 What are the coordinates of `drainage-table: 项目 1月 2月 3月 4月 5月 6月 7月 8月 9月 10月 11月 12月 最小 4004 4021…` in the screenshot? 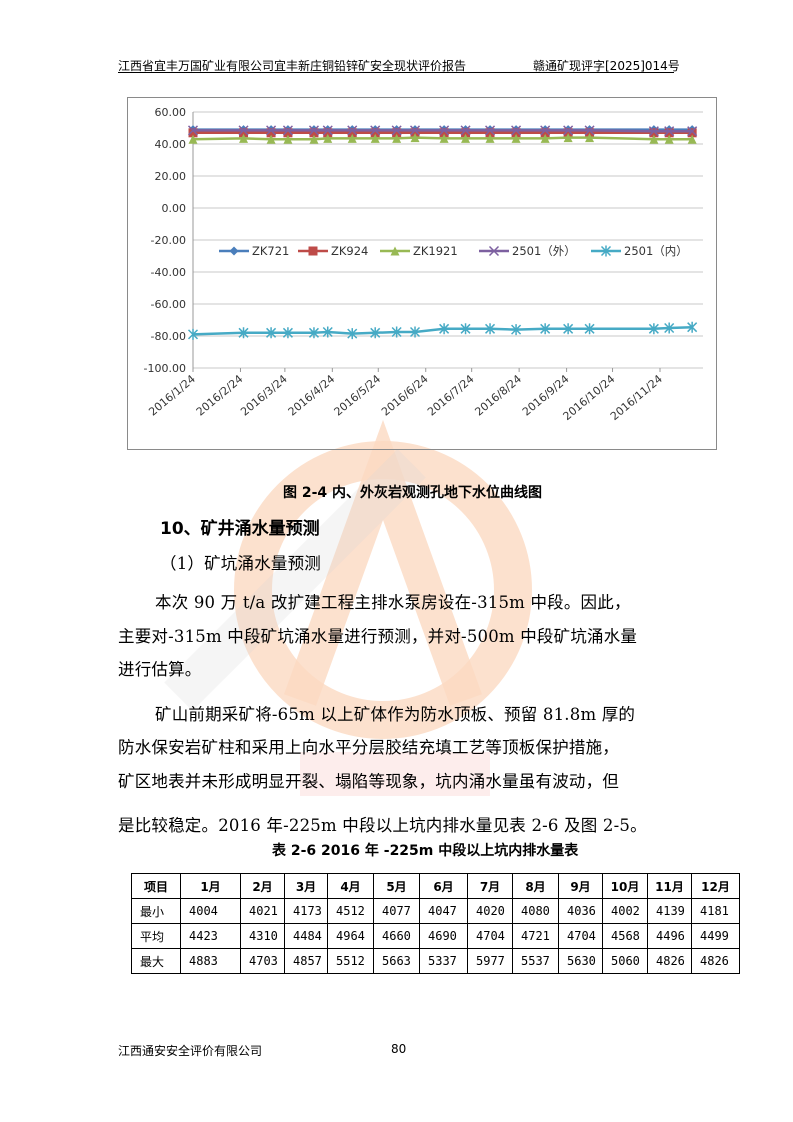 It's located at (435, 923).